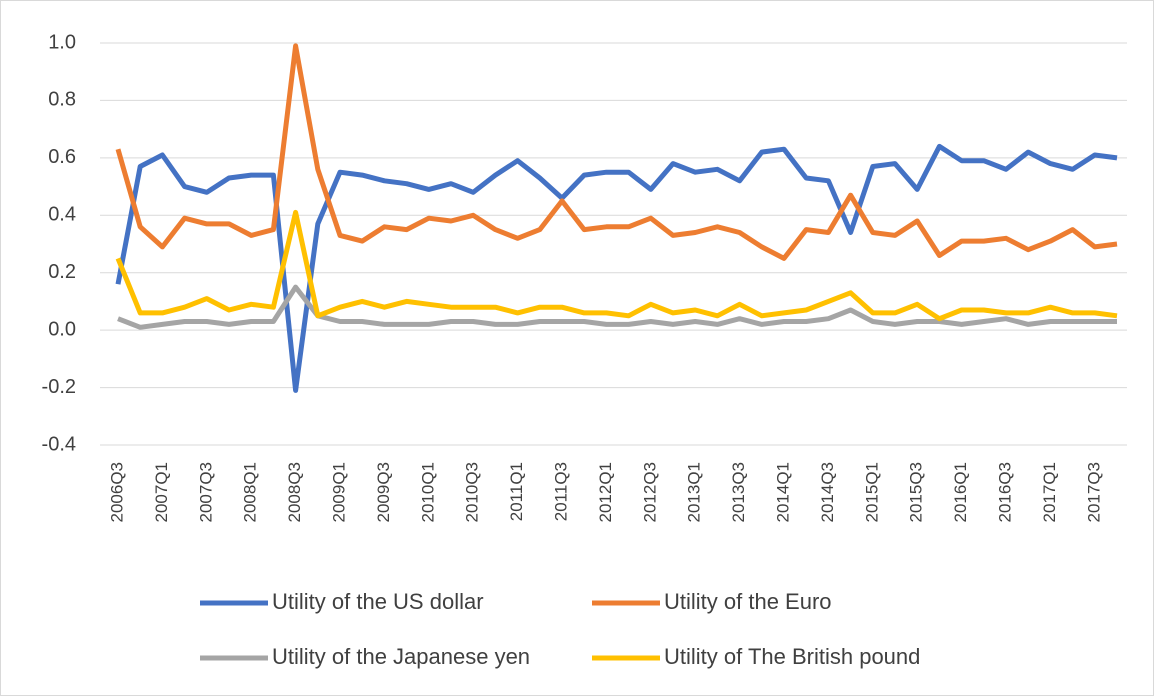 This screenshot has height=696, width=1154. I want to click on y-tick-label: 0.2, so click(62, 272).